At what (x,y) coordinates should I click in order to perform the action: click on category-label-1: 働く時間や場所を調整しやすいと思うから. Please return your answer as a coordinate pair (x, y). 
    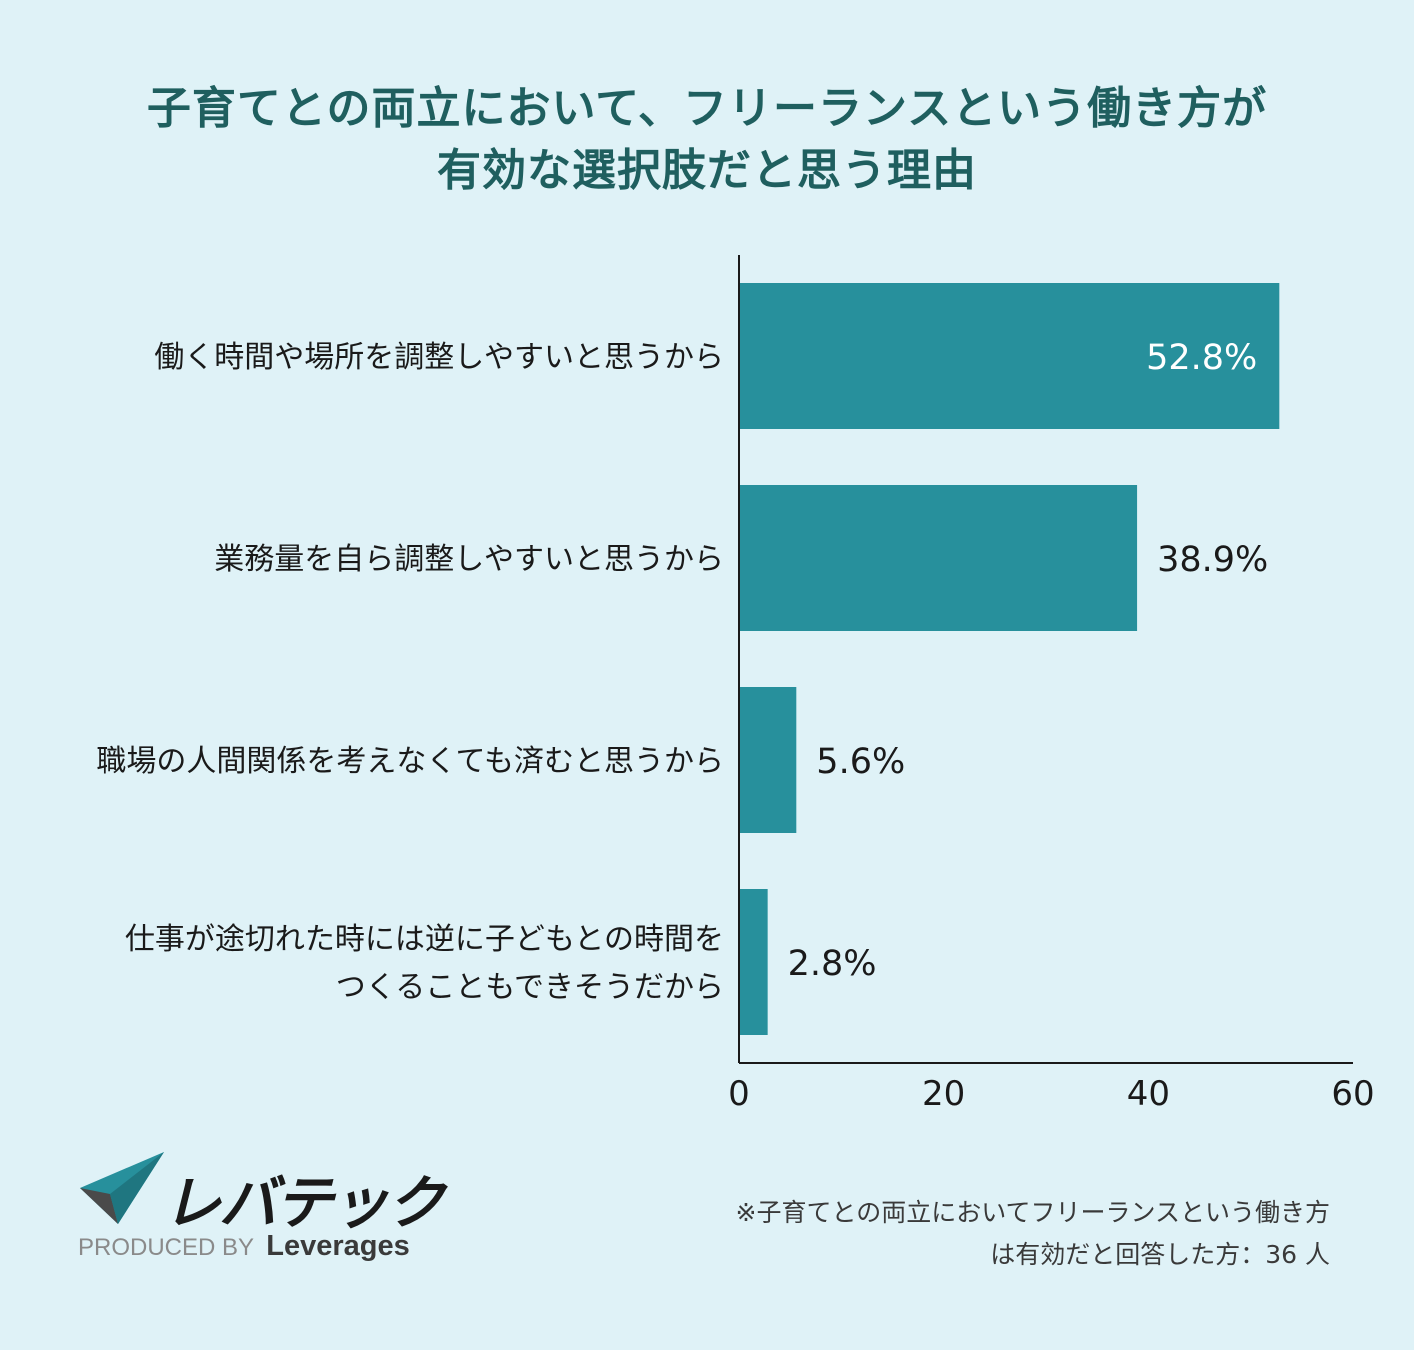
    Looking at the image, I should click on (439, 357).